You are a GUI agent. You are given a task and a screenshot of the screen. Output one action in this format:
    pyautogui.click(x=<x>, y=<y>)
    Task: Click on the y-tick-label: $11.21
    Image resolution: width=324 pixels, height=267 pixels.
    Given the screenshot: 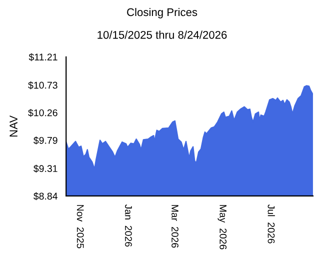 What is the action you would take?
    pyautogui.click(x=43, y=57)
    